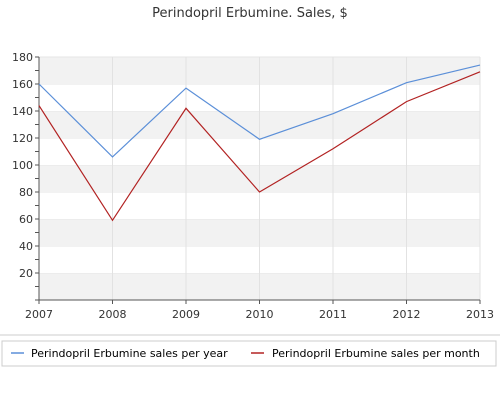  I want to click on y-tick-label: 140, so click(22, 111).